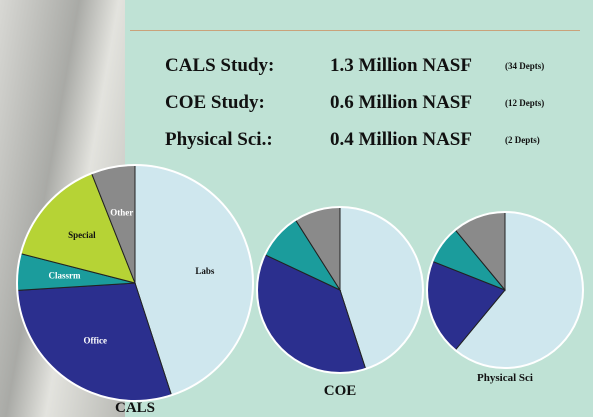  I want to click on chart-title: CALS, so click(134, 408).